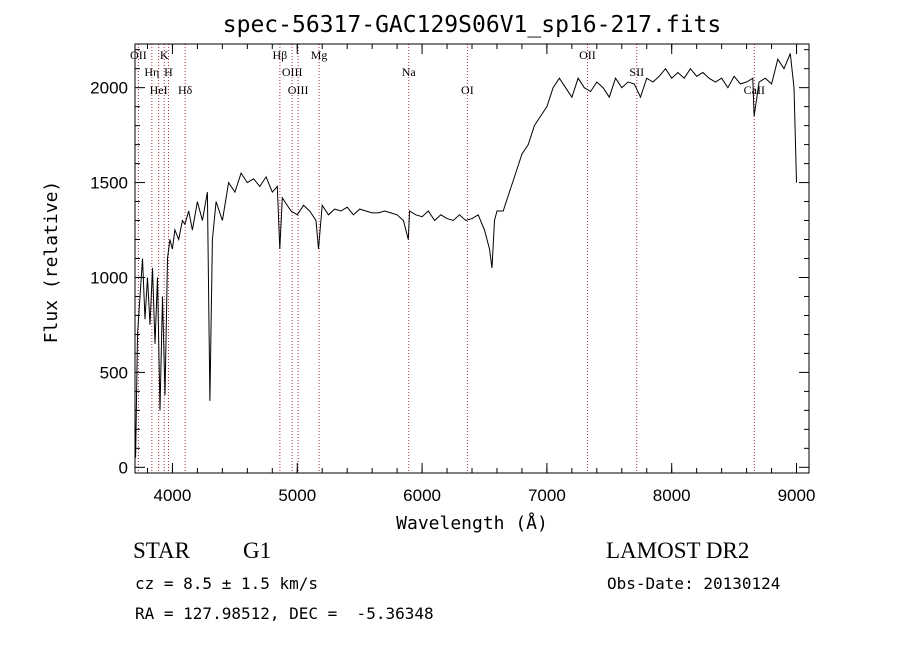  Describe the element at coordinates (472, 25) in the screenshot. I see `chart-title: spec-56317-GAC129S06V1_sp16-217.fits` at that location.